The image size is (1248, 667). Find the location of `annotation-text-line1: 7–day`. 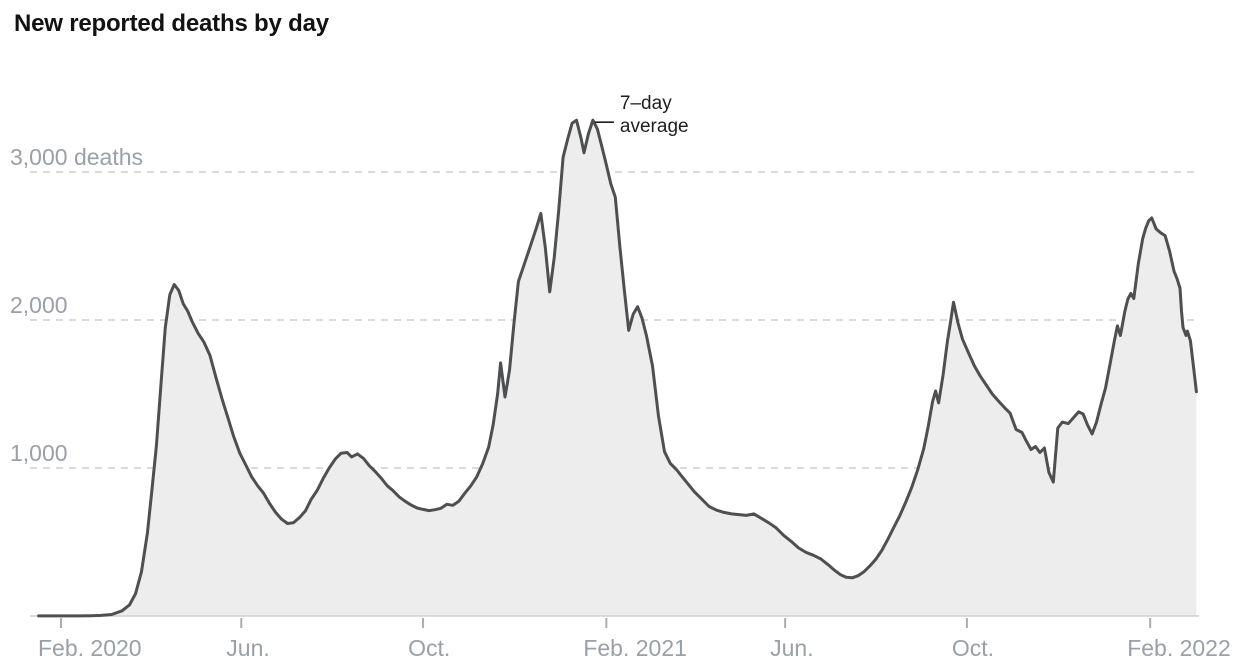

annotation-text-line1: 7–day is located at coordinates (646, 103).